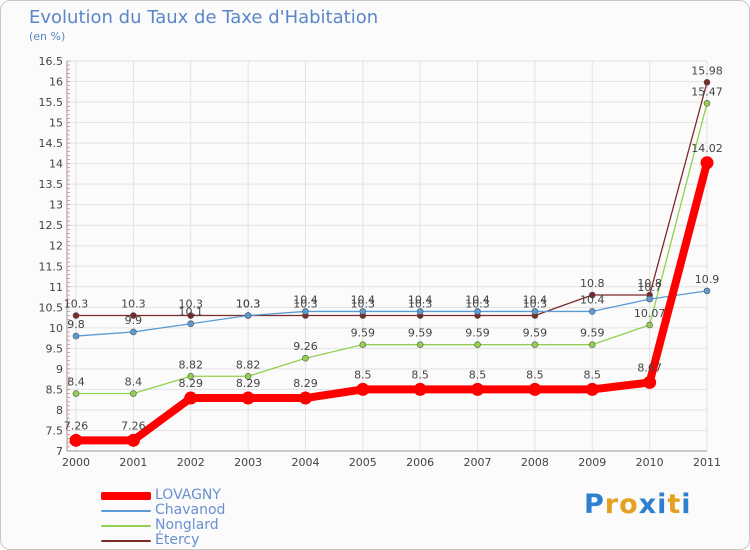  What do you see at coordinates (305, 346) in the screenshot?
I see `data-label: 9.26` at bounding box center [305, 346].